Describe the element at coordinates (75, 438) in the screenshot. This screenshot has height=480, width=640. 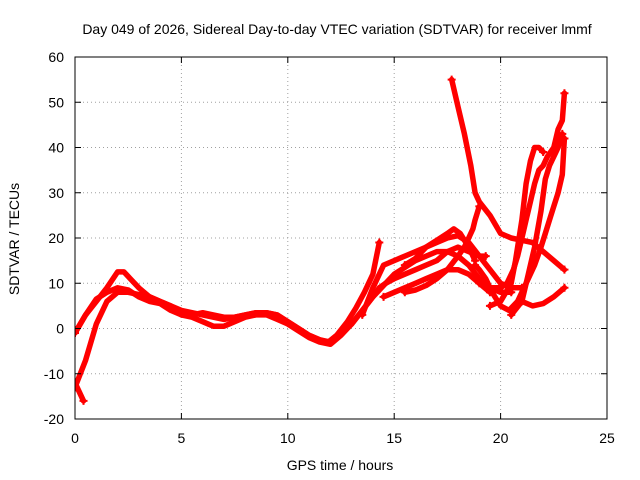
I see `x-tick-label: 0` at that location.